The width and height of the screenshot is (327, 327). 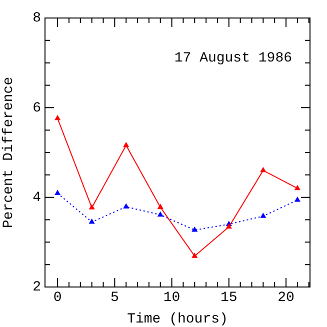 I want to click on y-tick-label: 8, so click(x=36, y=18).